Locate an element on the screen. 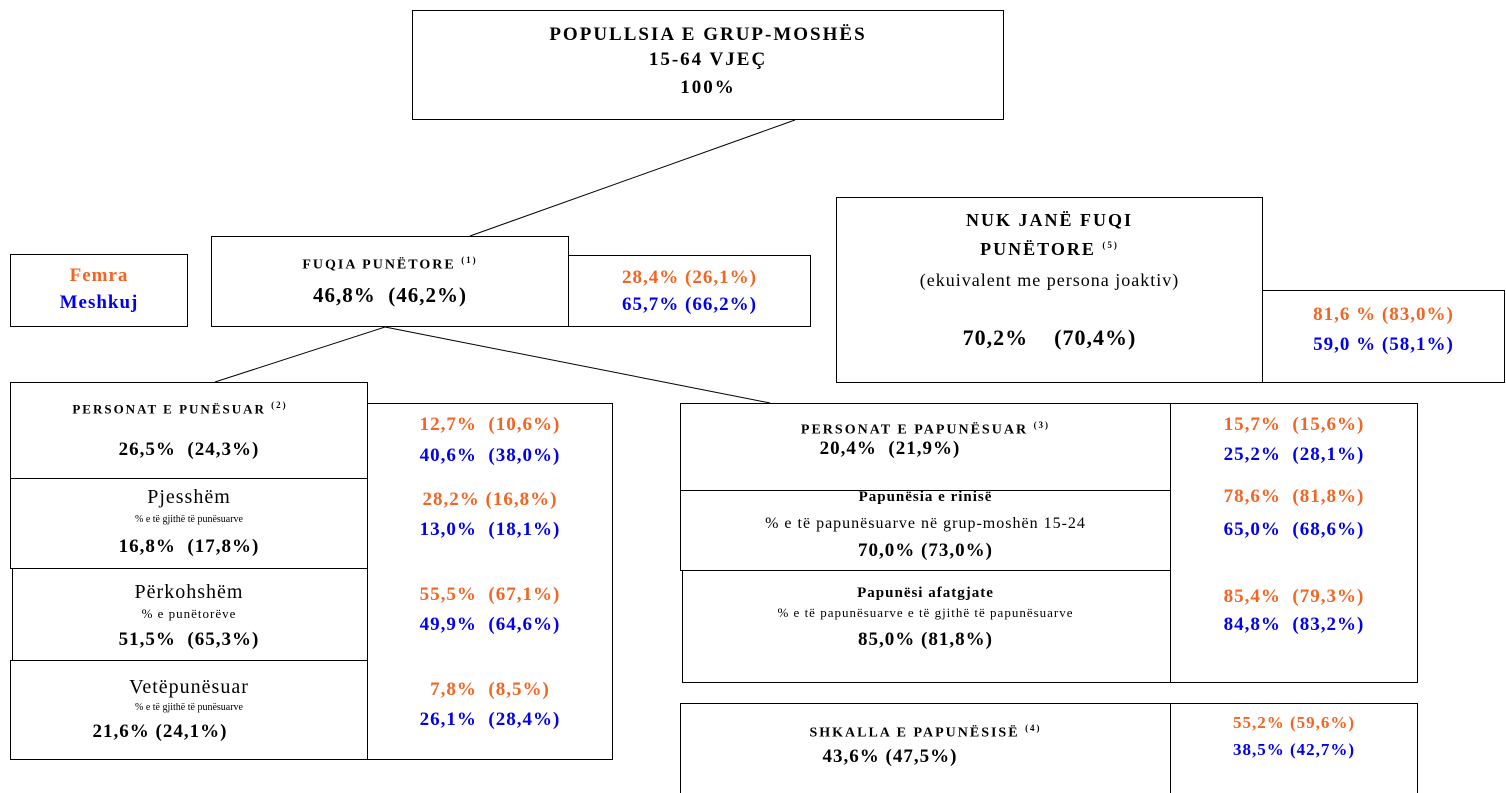 This screenshot has width=1506, height=793. root-age: 15-64 VJEÇ is located at coordinates (708, 59).